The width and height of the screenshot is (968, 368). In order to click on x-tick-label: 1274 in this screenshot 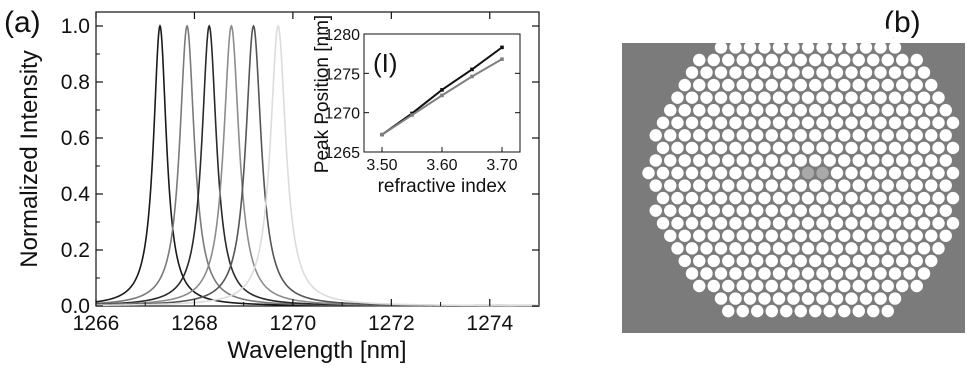, I will do `click(489, 323)`.